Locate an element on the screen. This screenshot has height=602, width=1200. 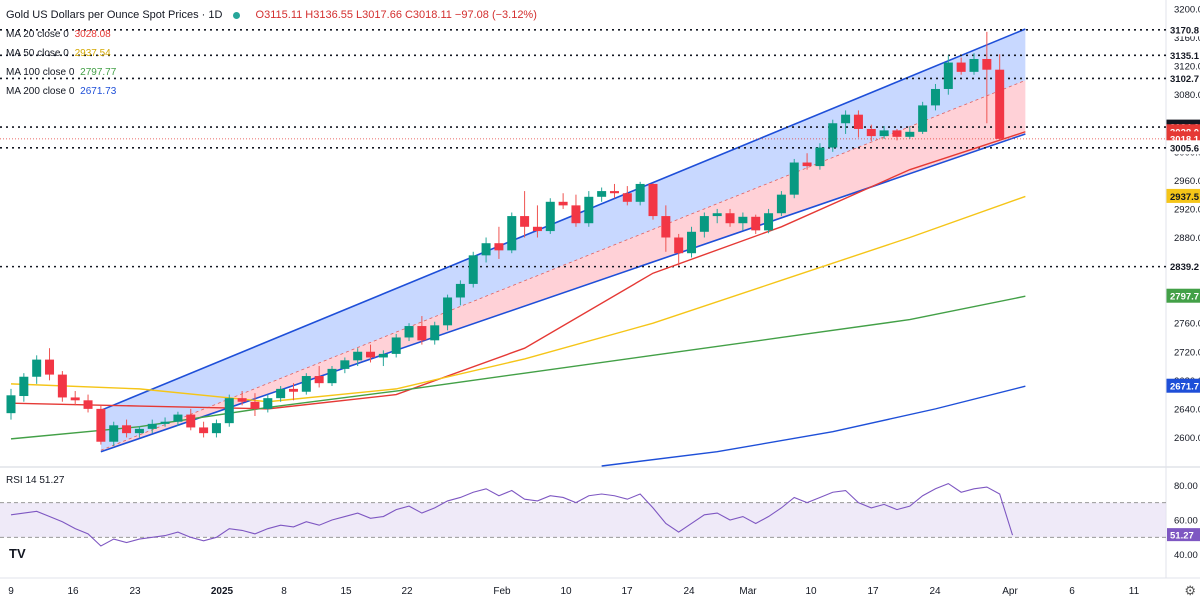
time-tick-label: Feb is located at coordinates (502, 591).